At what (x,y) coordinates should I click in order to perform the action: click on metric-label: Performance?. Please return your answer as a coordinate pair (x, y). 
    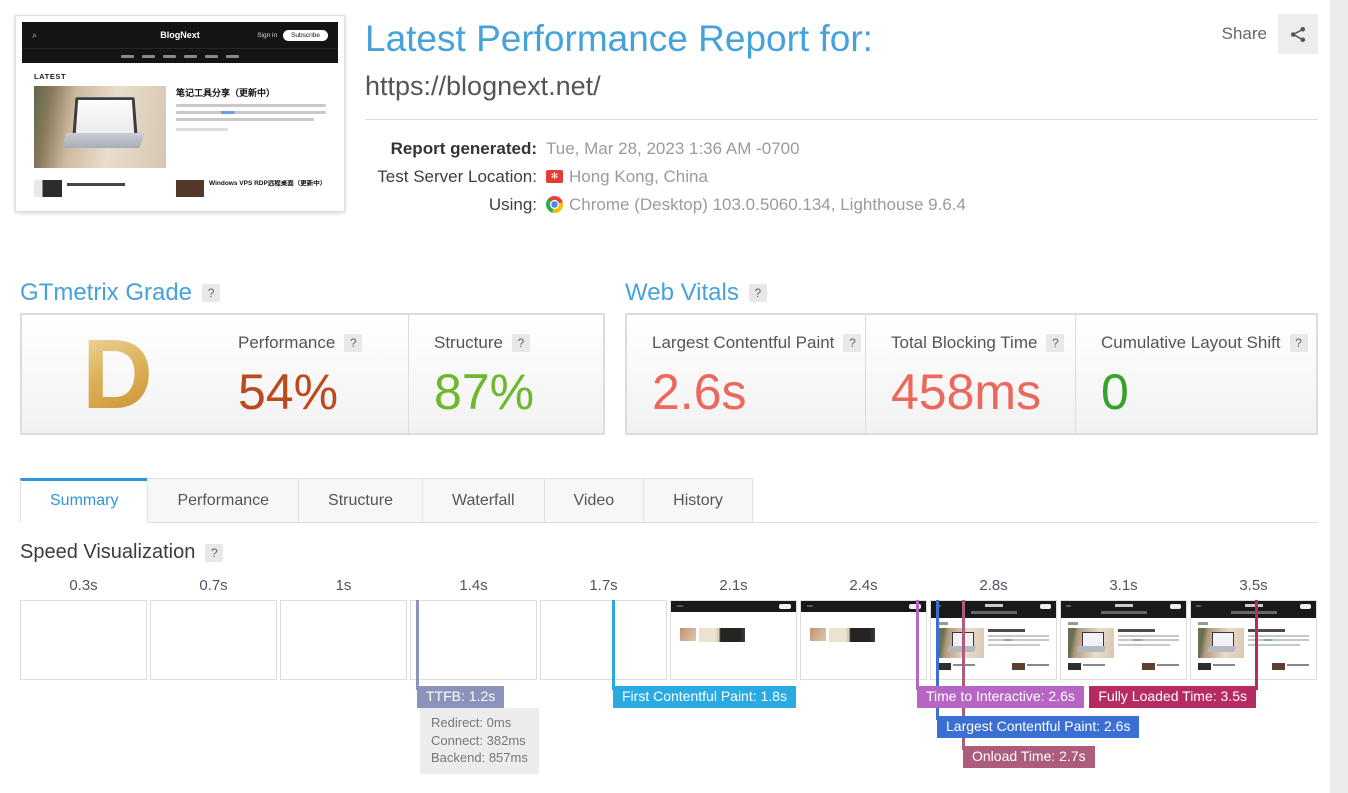
    Looking at the image, I should click on (323, 343).